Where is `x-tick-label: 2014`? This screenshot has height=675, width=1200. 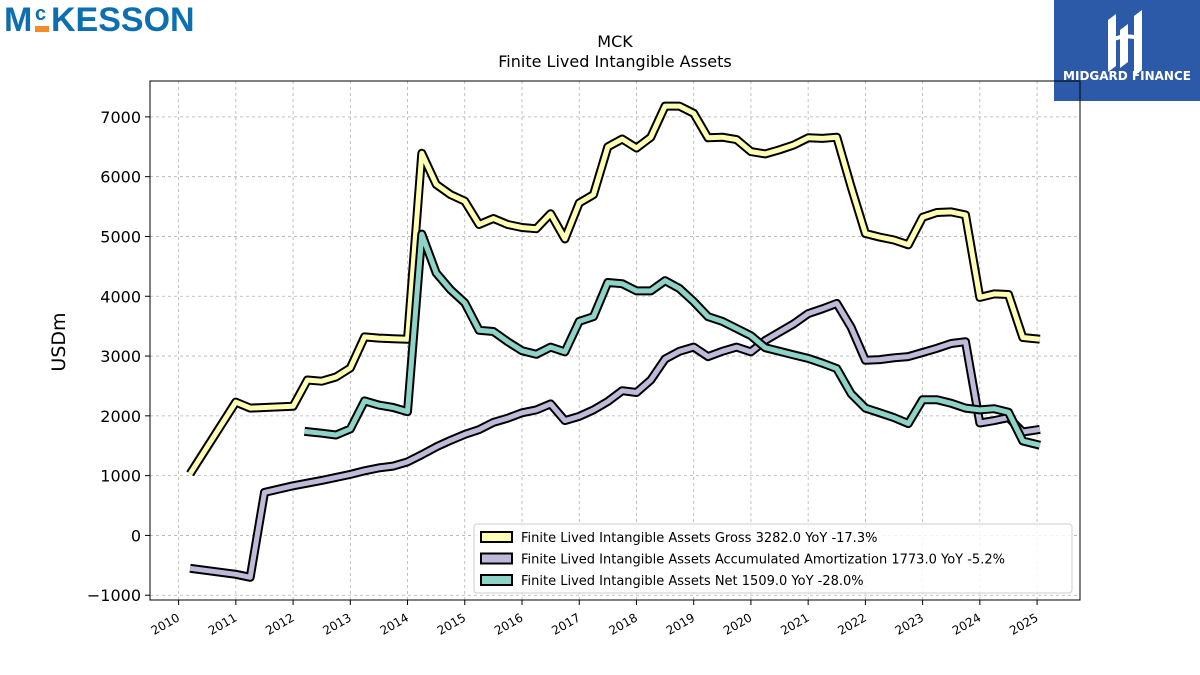
x-tick-label: 2014 is located at coordinates (394, 623).